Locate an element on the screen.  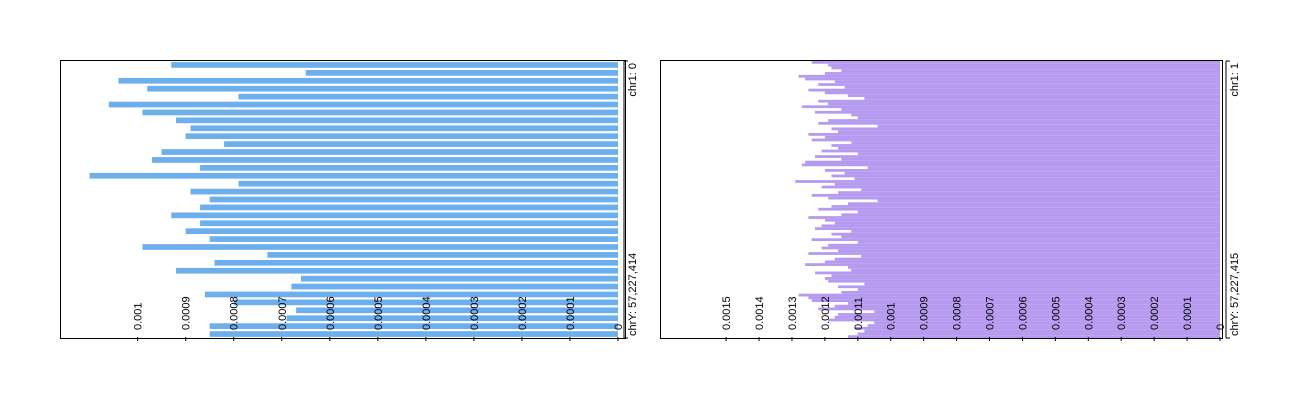
left-value-tick-label: 0.0001 is located at coordinates (571, 313).